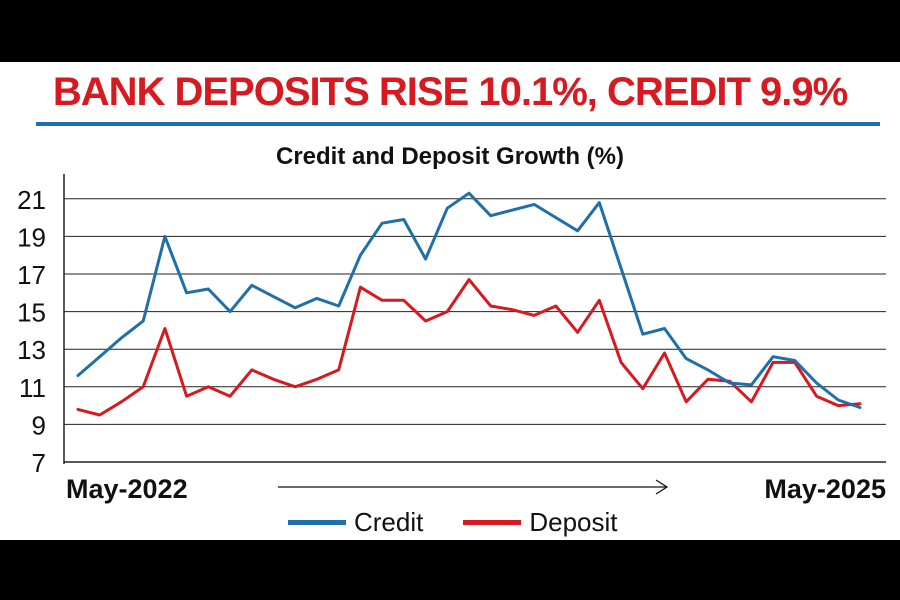 The width and height of the screenshot is (900, 600). Describe the element at coordinates (31, 313) in the screenshot. I see `y-tick-label: 15` at that location.